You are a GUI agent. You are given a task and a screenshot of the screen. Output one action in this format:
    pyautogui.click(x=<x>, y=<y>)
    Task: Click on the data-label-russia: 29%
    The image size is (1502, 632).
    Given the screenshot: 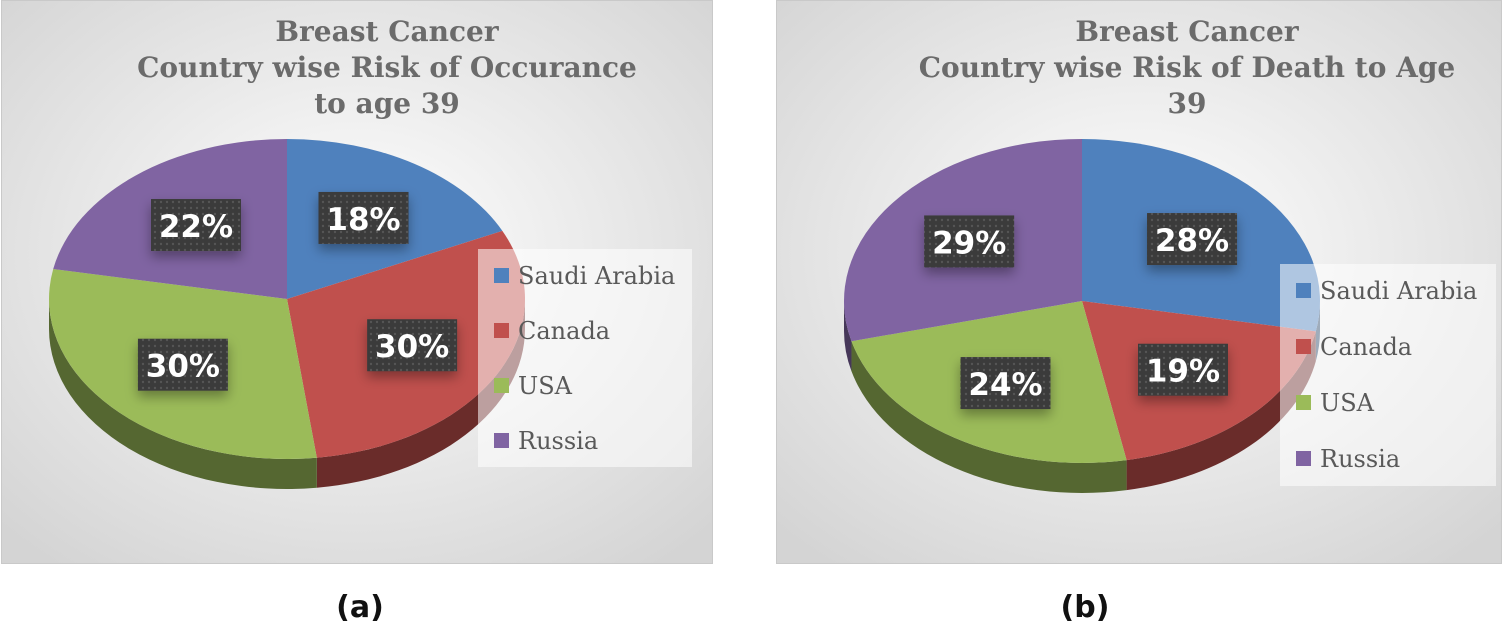 What is the action you would take?
    pyautogui.click(x=969, y=241)
    